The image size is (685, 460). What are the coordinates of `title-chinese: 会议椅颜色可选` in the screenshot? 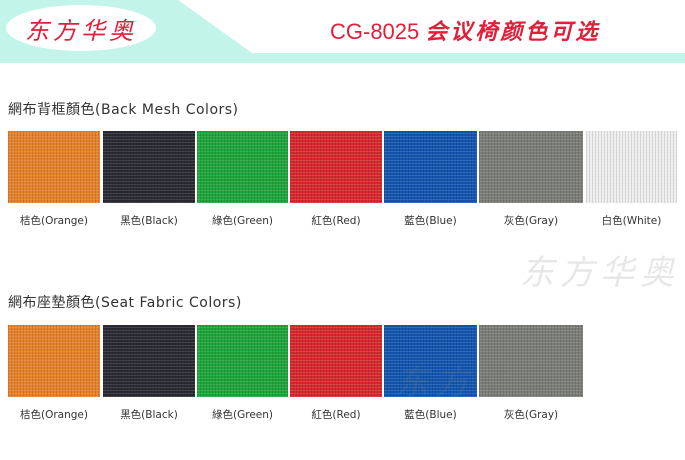 It's located at (513, 32).